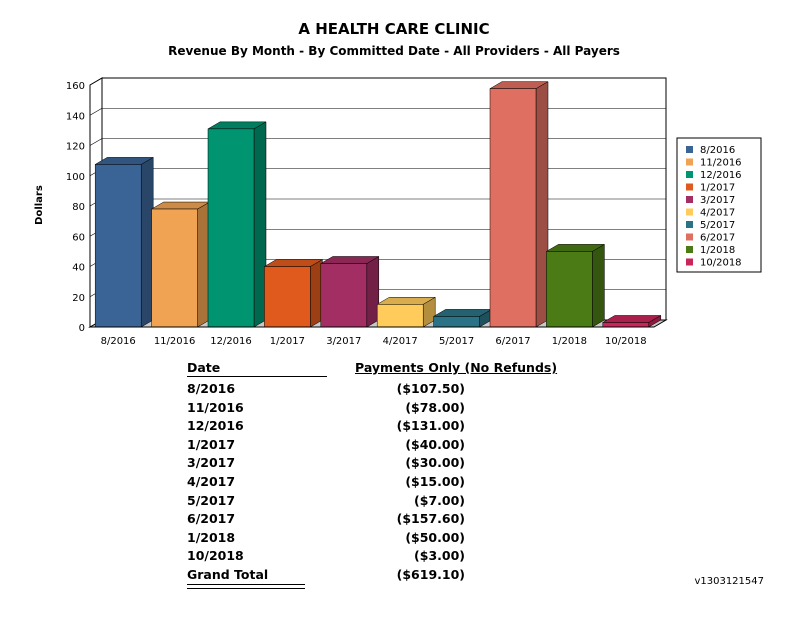 This screenshot has height=644, width=788. I want to click on y-tick-labels: 0 20 40 60 80 100 120 140 160, so click(75, 207).